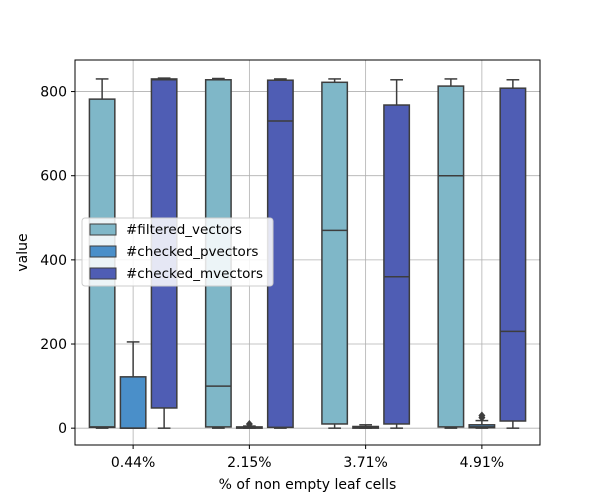 Image resolution: width=600 pixels, height=500 pixels. Describe the element at coordinates (194, 274) in the screenshot. I see `legend-label: #checked_mvectors` at that location.